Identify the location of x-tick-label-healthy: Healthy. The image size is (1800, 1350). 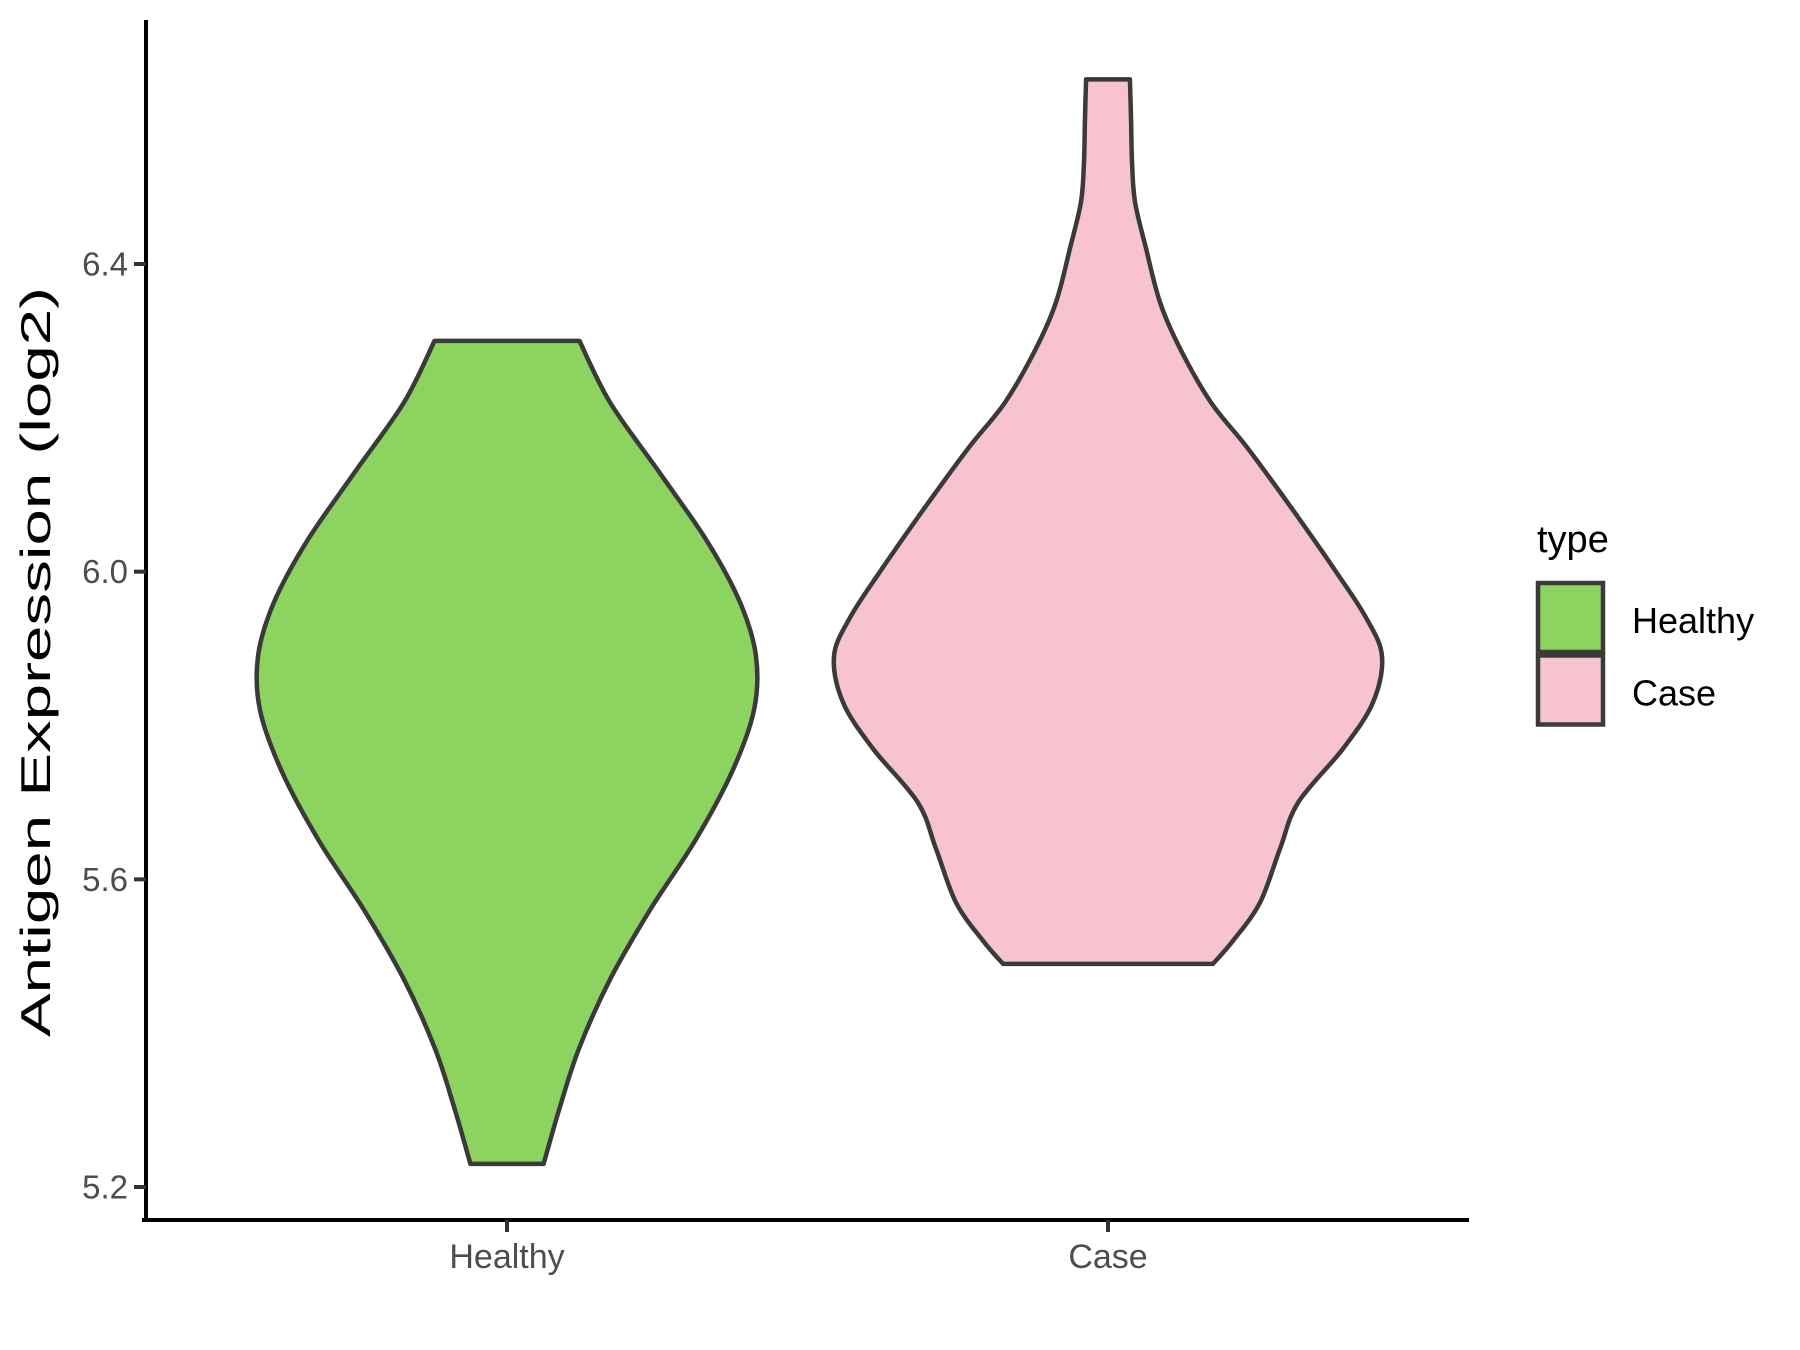
(506, 1257).